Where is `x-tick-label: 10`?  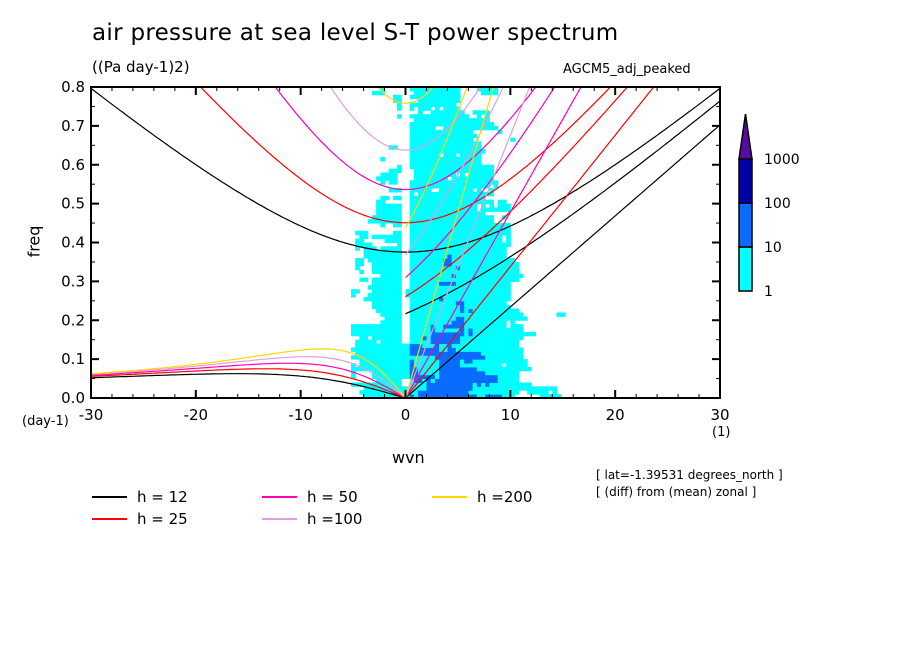 x-tick-label: 10 is located at coordinates (510, 415).